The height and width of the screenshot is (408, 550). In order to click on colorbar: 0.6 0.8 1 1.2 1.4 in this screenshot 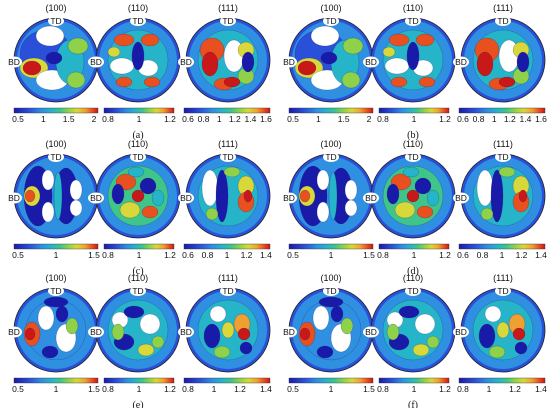, I will do `click(502, 251)`.